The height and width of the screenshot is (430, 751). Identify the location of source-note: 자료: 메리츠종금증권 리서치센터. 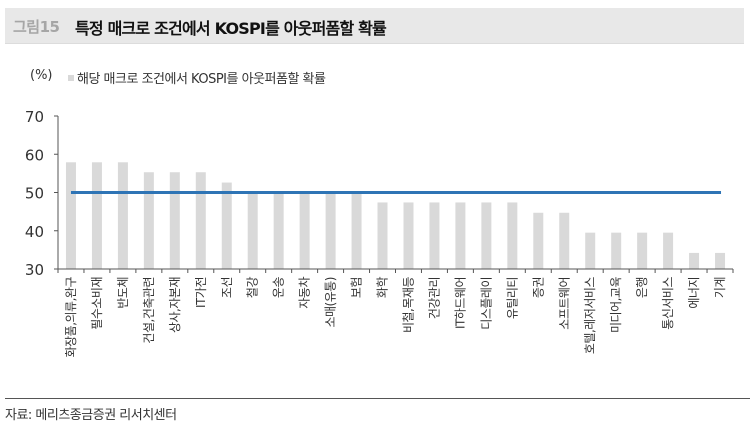
(91, 415).